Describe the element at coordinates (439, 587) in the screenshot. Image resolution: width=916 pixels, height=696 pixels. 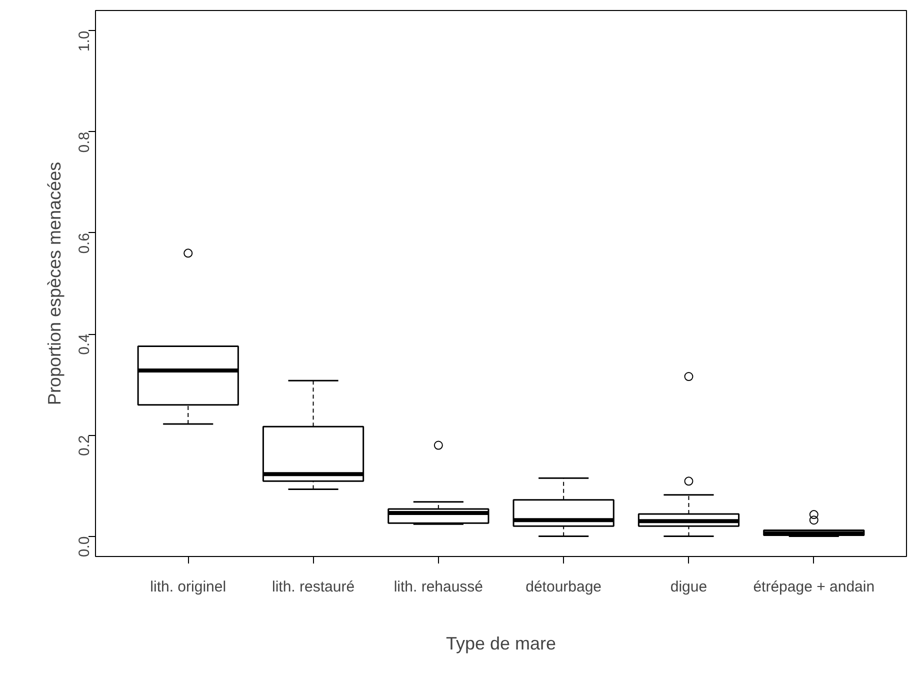
I see `x-tick-label: lith. rehaussé` at that location.